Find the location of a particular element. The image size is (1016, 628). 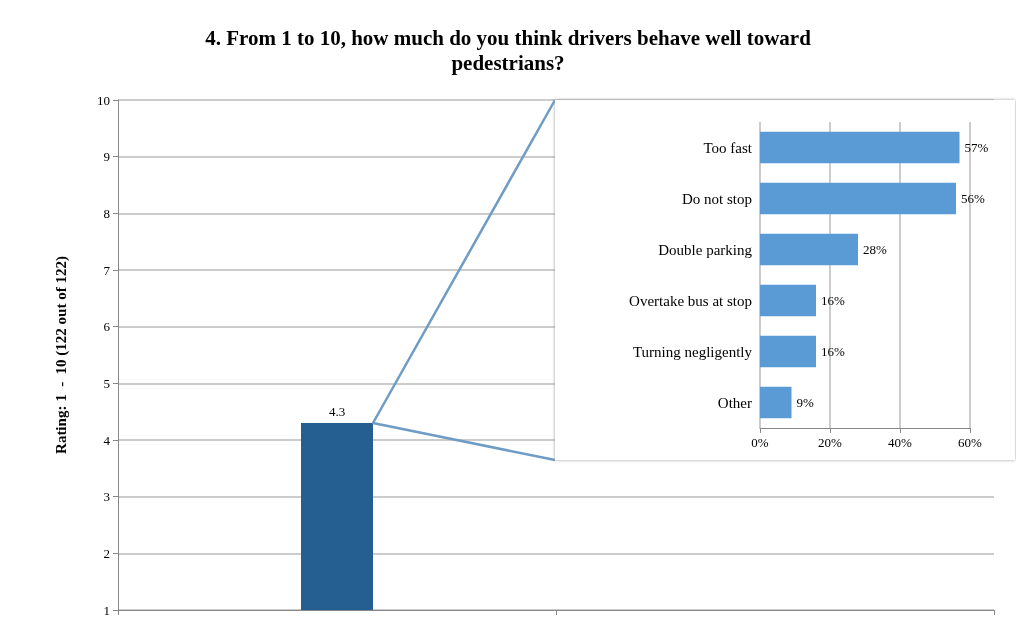

data-label: 4.3 is located at coordinates (337, 411).